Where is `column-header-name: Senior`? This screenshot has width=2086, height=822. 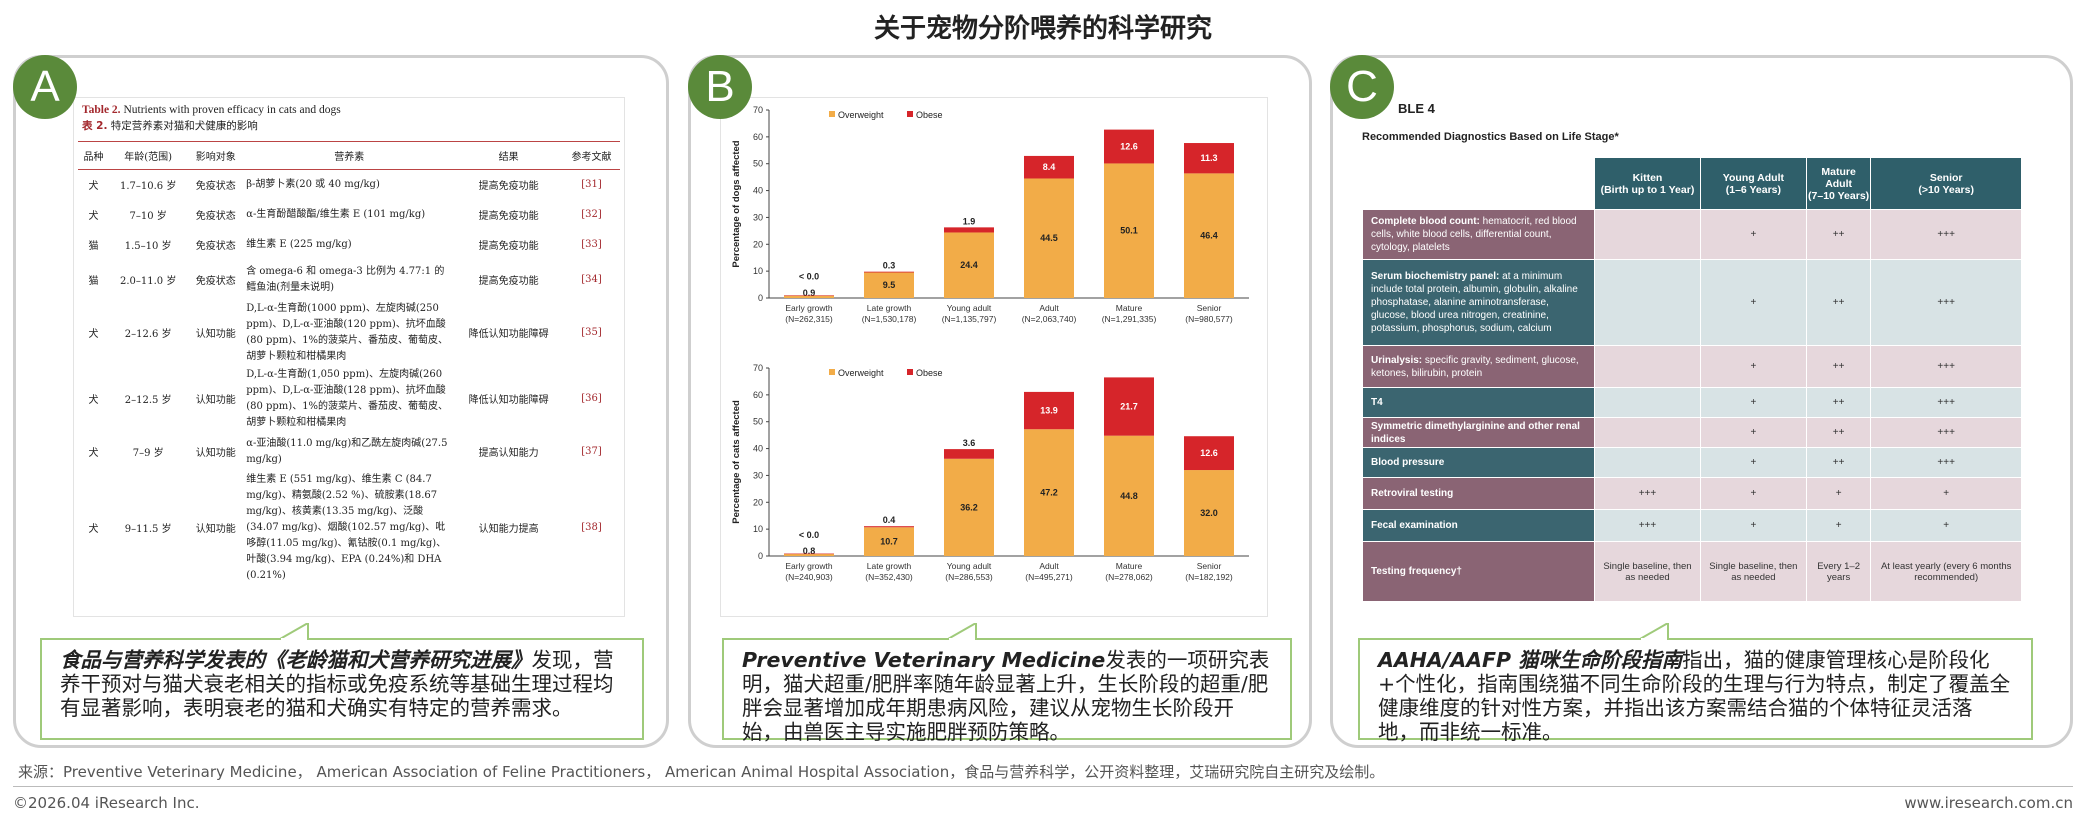
column-header-name: Senior is located at coordinates (1946, 177).